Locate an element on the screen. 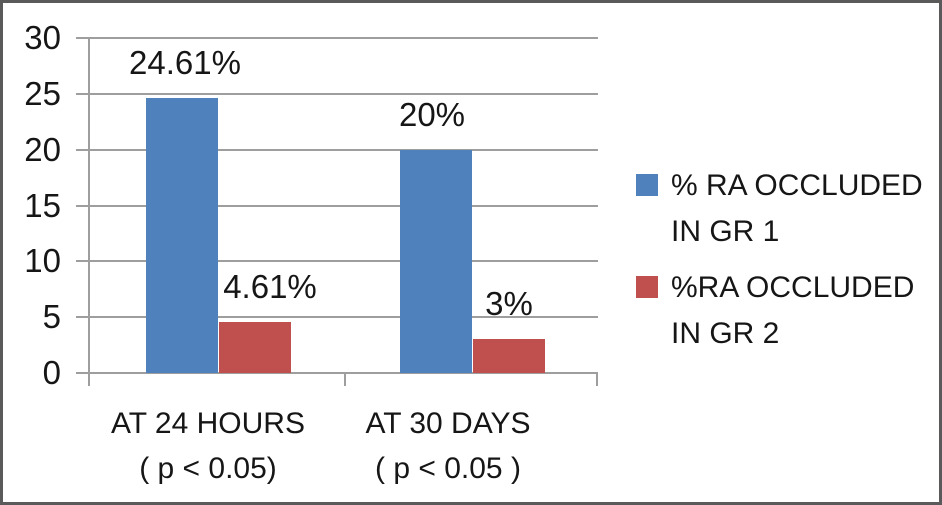 This screenshot has width=942, height=505. category-line2: ( p < 0.05 ) is located at coordinates (448, 468).